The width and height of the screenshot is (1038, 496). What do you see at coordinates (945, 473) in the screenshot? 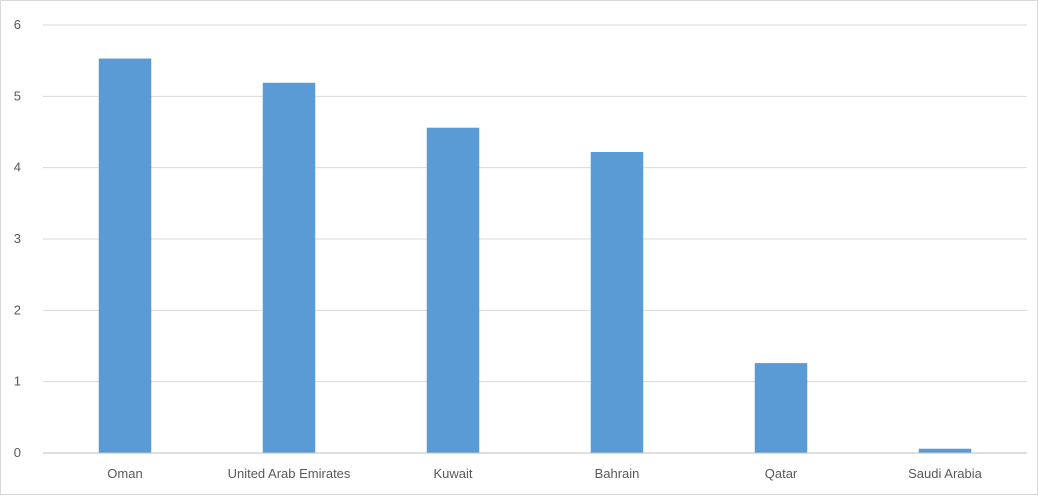
I see `x-tick-label: Saudi Arabia` at bounding box center [945, 473].